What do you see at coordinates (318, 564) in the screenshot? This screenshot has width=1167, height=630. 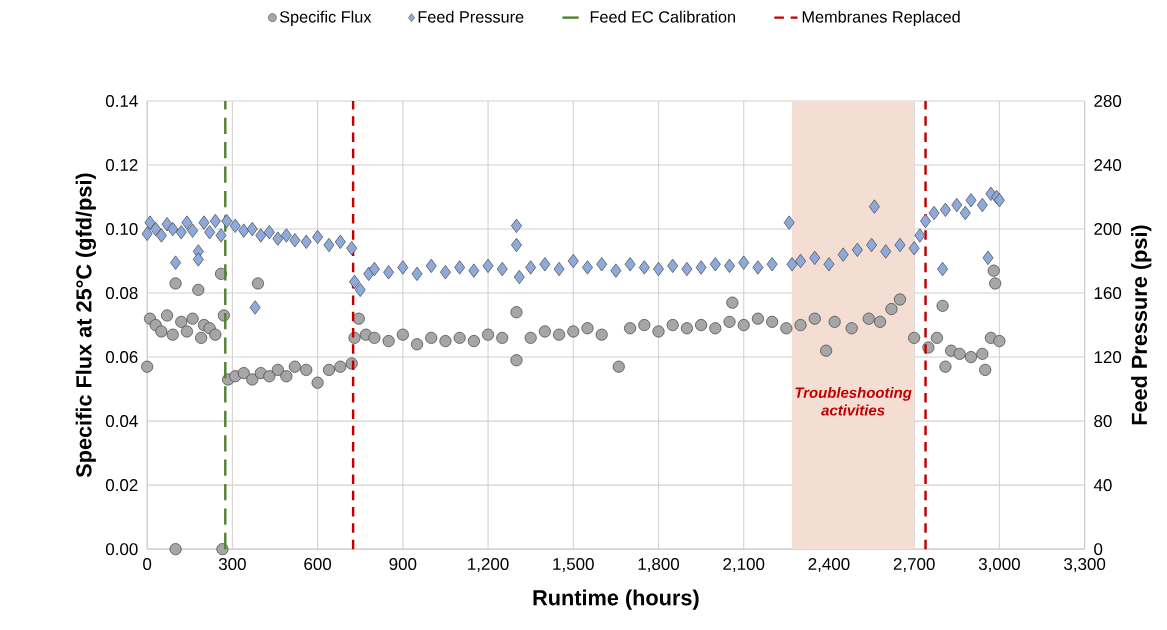 I see `x-tick-label: 600` at bounding box center [318, 564].